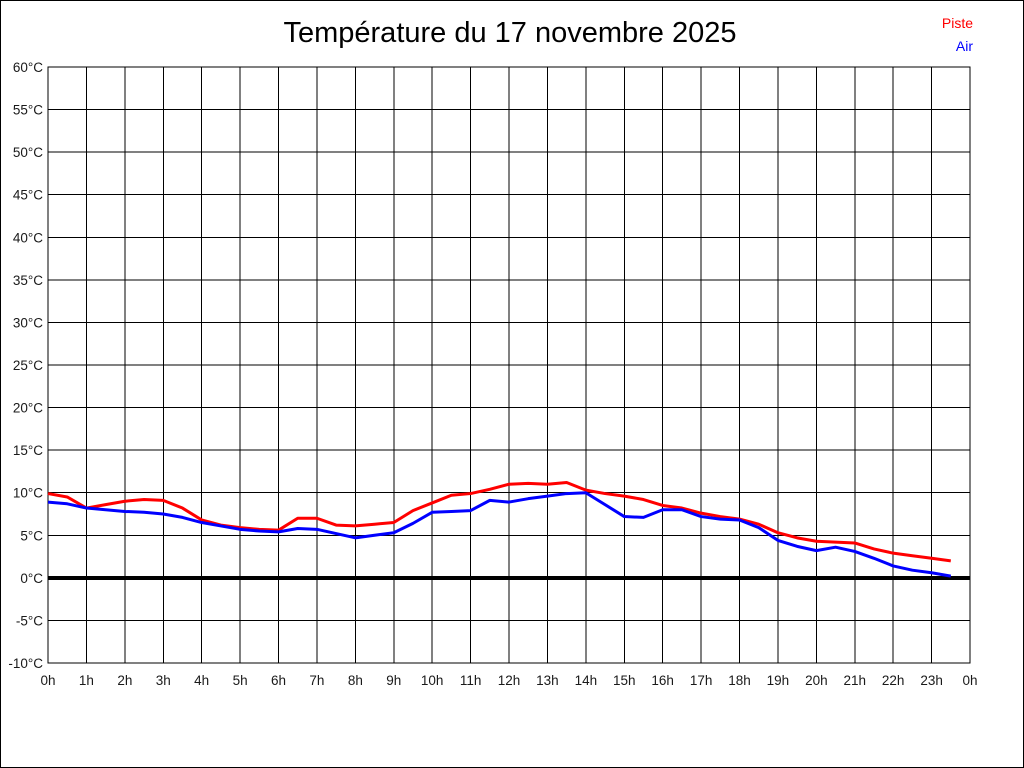 Image resolution: width=1024 pixels, height=768 pixels. Describe the element at coordinates (29, 620) in the screenshot. I see `y-tick-label: -5°C` at that location.